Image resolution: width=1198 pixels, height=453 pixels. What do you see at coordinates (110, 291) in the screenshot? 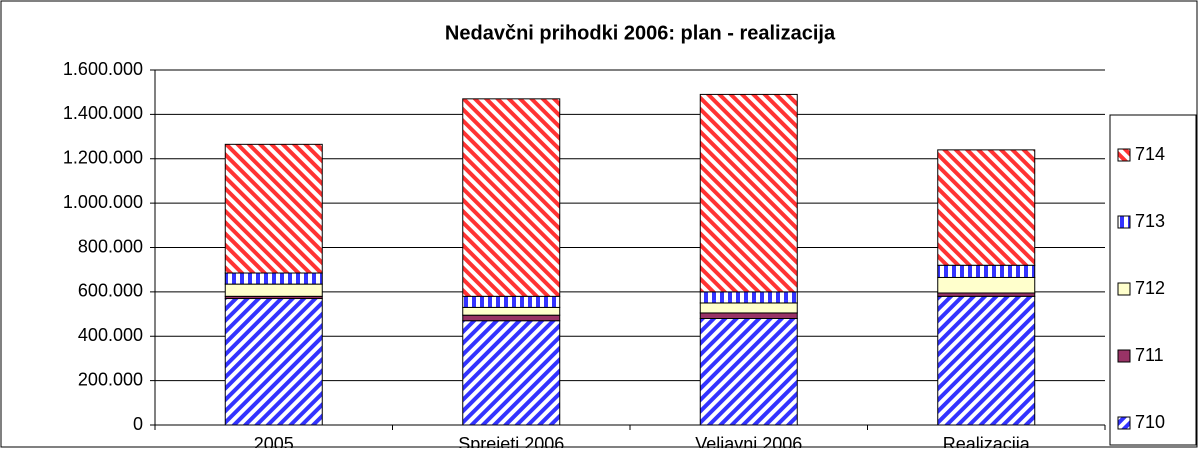
I see `y-tick-label: 600.000` at bounding box center [110, 291].